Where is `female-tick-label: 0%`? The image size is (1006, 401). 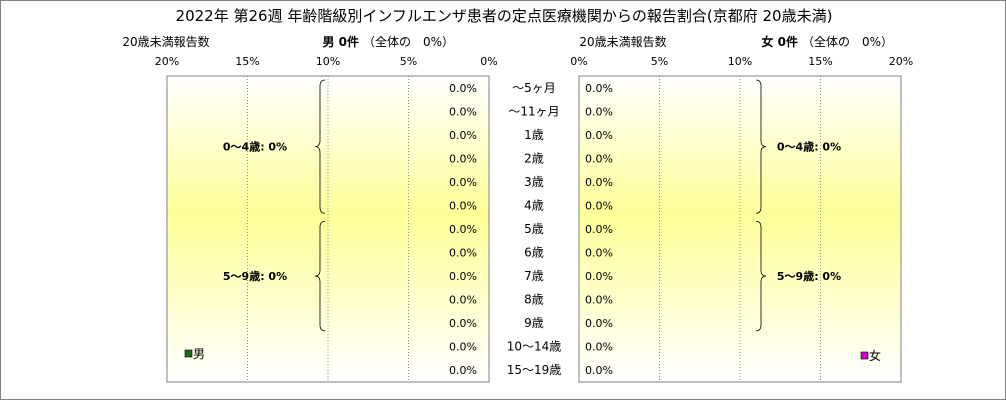
female-tick-label: 0% is located at coordinates (578, 61).